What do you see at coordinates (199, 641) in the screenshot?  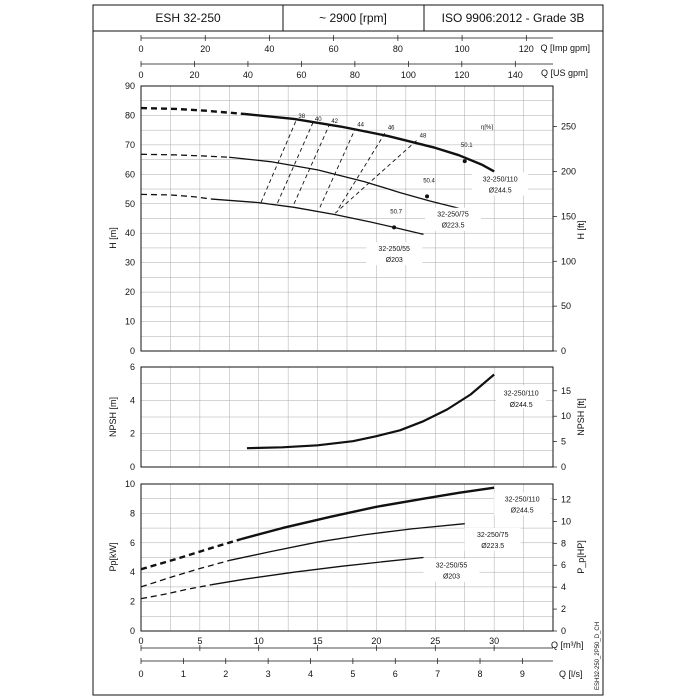 I see `bottom-axis-m3h-tick-label: 5` at bounding box center [199, 641].